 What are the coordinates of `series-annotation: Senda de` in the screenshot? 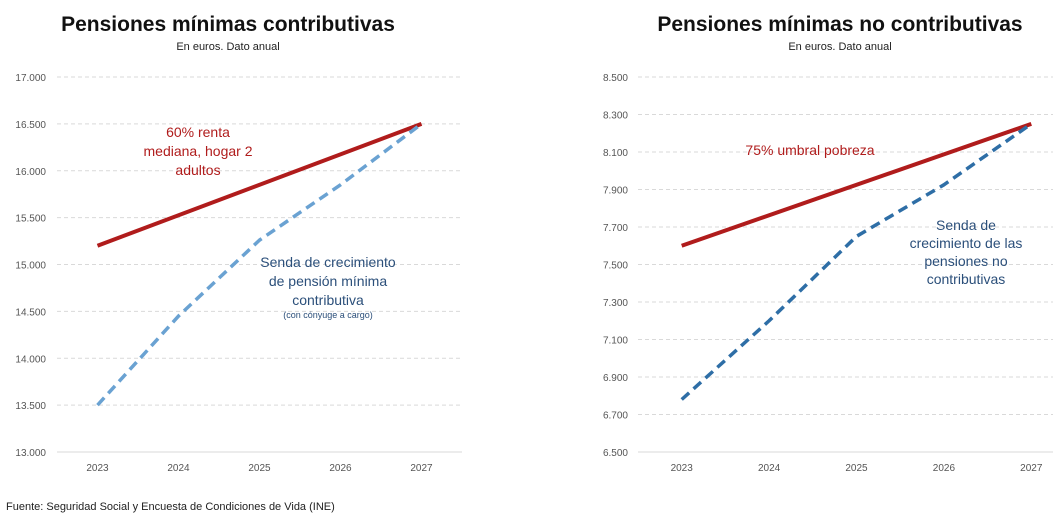 It's located at (966, 225).